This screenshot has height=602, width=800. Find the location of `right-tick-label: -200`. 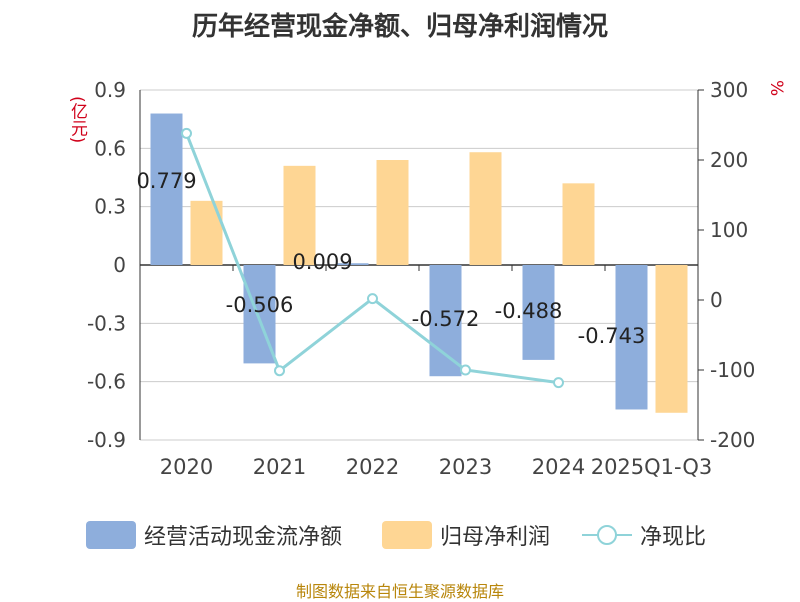

right-tick-label: -200 is located at coordinates (732, 440).